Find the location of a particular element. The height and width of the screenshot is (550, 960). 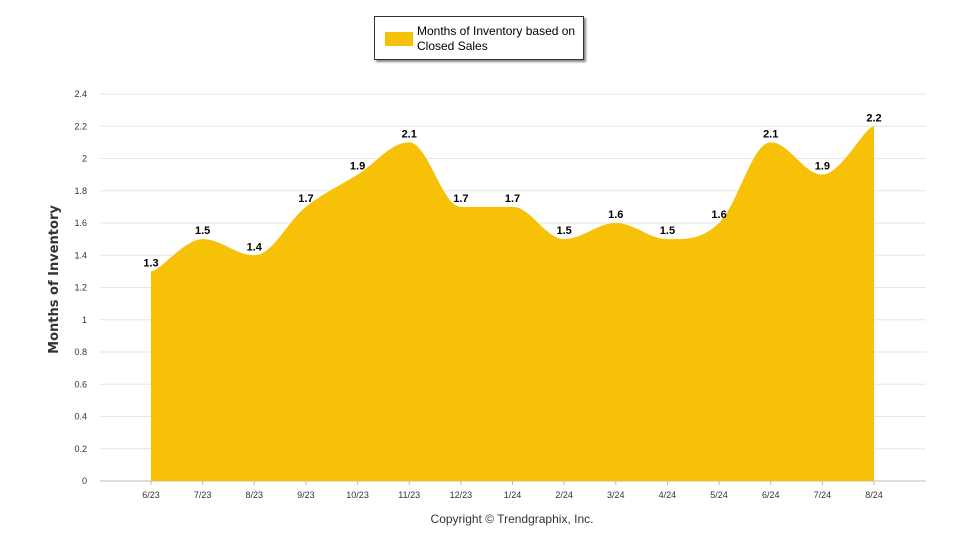

y-tick-label: 2.2 is located at coordinates (80, 126).